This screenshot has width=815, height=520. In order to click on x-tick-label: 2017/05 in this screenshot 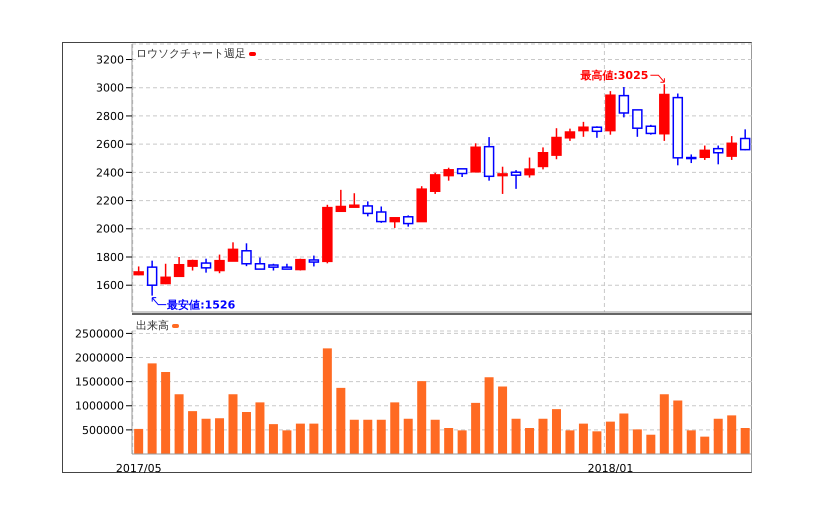, I will do `click(139, 468)`.